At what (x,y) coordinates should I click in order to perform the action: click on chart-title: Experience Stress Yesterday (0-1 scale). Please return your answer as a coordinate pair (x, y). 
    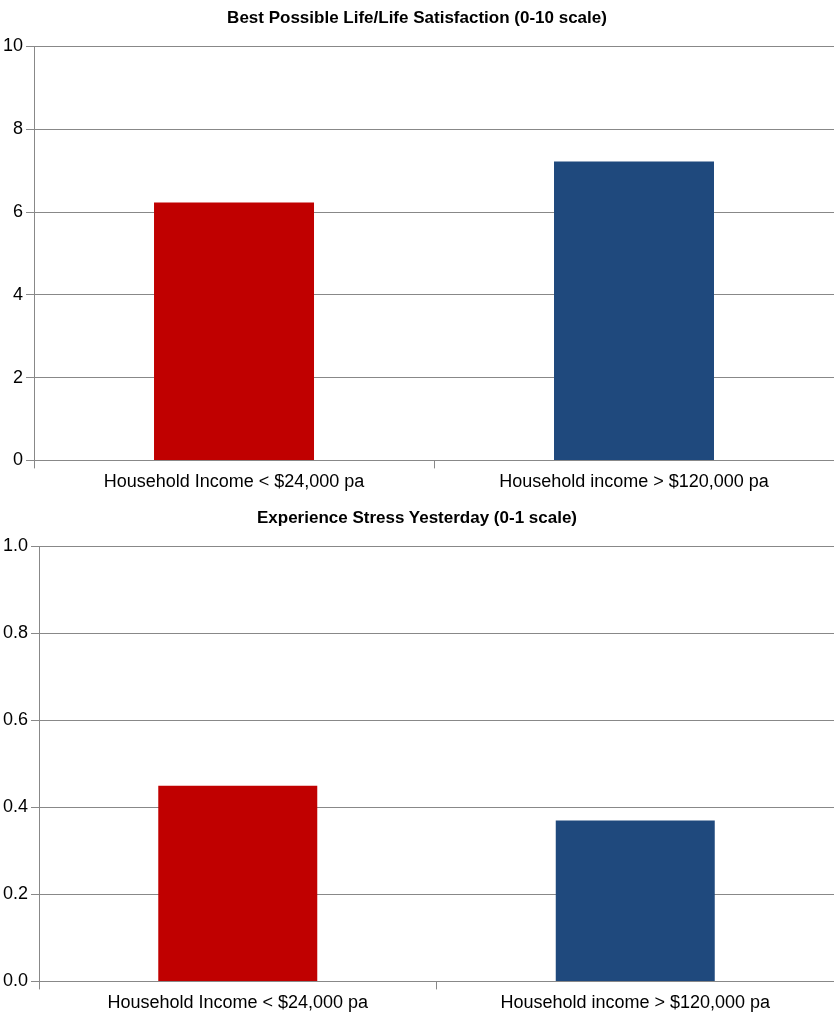
    Looking at the image, I should click on (417, 517).